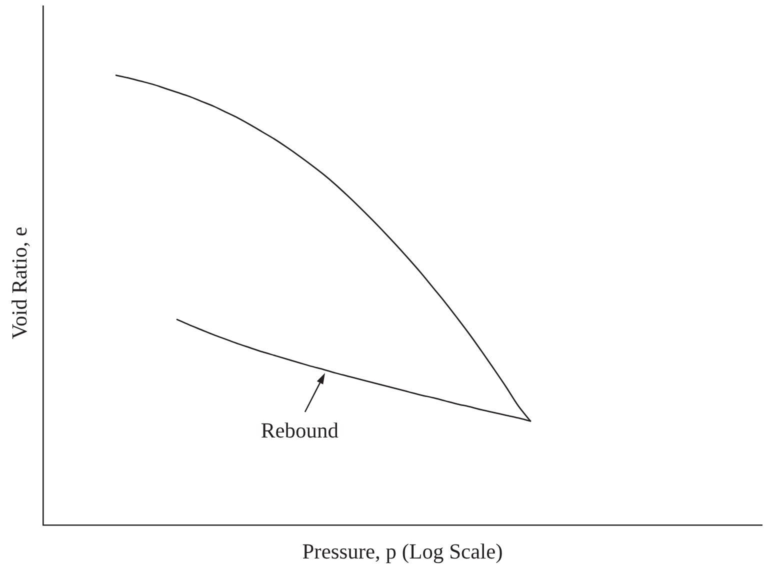 The image size is (766, 566). Describe the element at coordinates (299, 430) in the screenshot. I see `annotation: Rebound` at that location.